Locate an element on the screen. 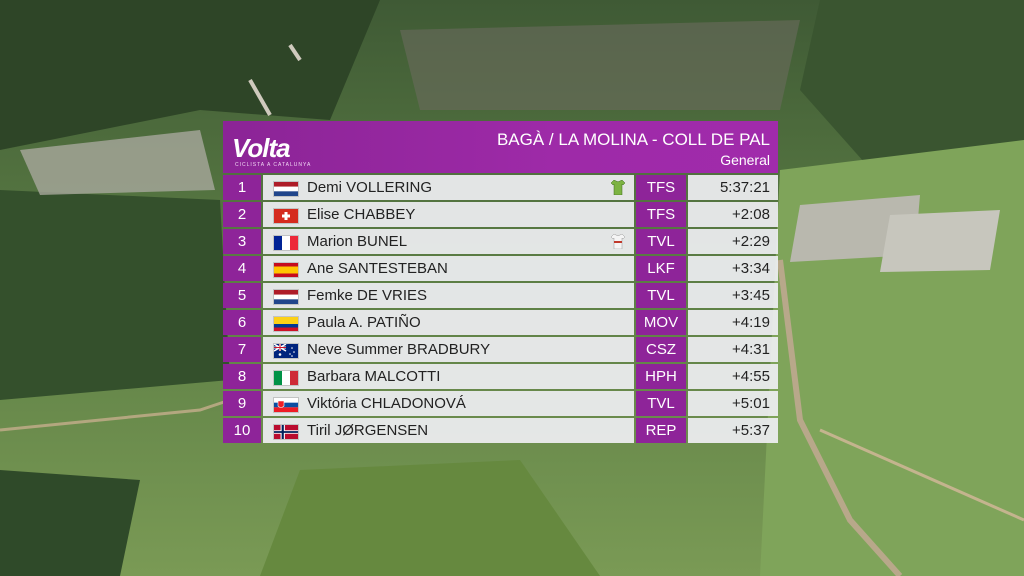 Image resolution: width=1024 pixels, height=576 pixels. standings-row: 3 Marion BUNEL TVL +2:29 is located at coordinates (500, 241).